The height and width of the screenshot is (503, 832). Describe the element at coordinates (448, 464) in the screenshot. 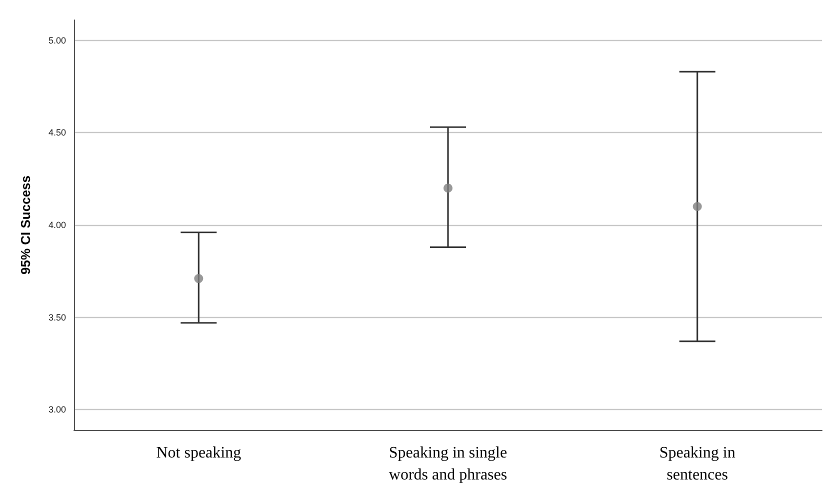

I see `x-tick-label: Speaking in single words and phrases` at that location.